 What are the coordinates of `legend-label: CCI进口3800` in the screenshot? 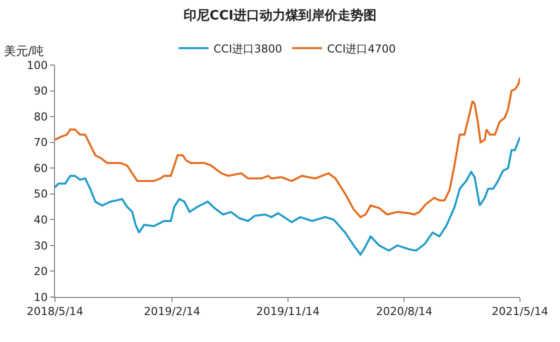 It's located at (248, 49).